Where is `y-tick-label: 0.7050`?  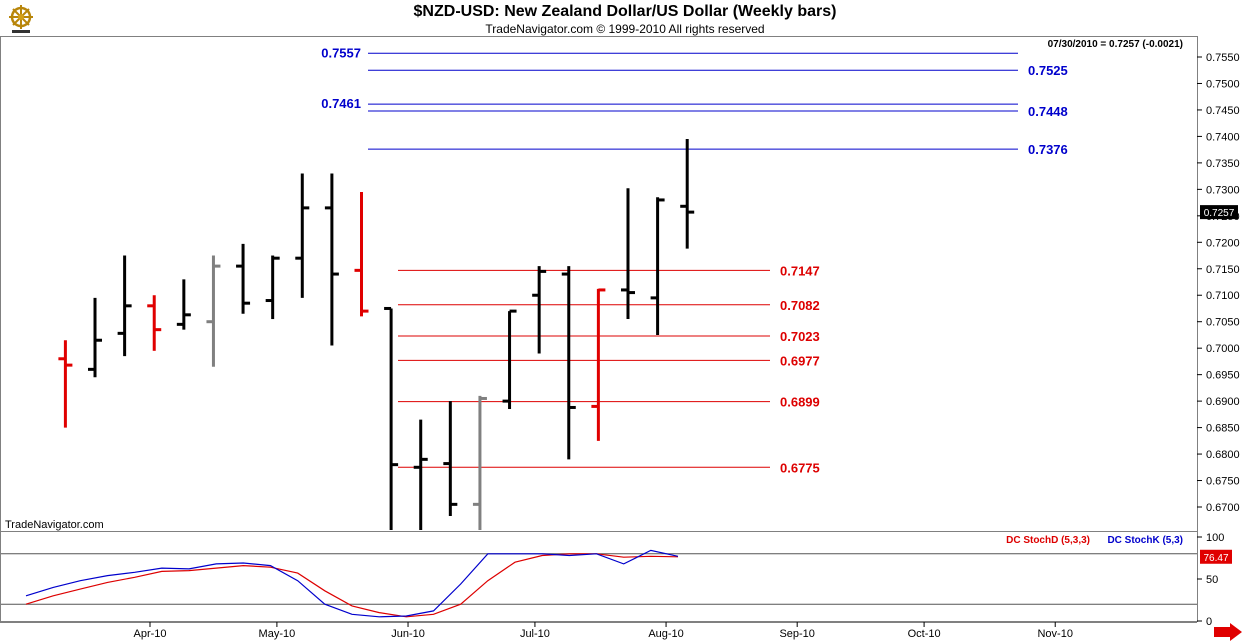
y-tick-label: 0.7050 is located at coordinates (1223, 323).